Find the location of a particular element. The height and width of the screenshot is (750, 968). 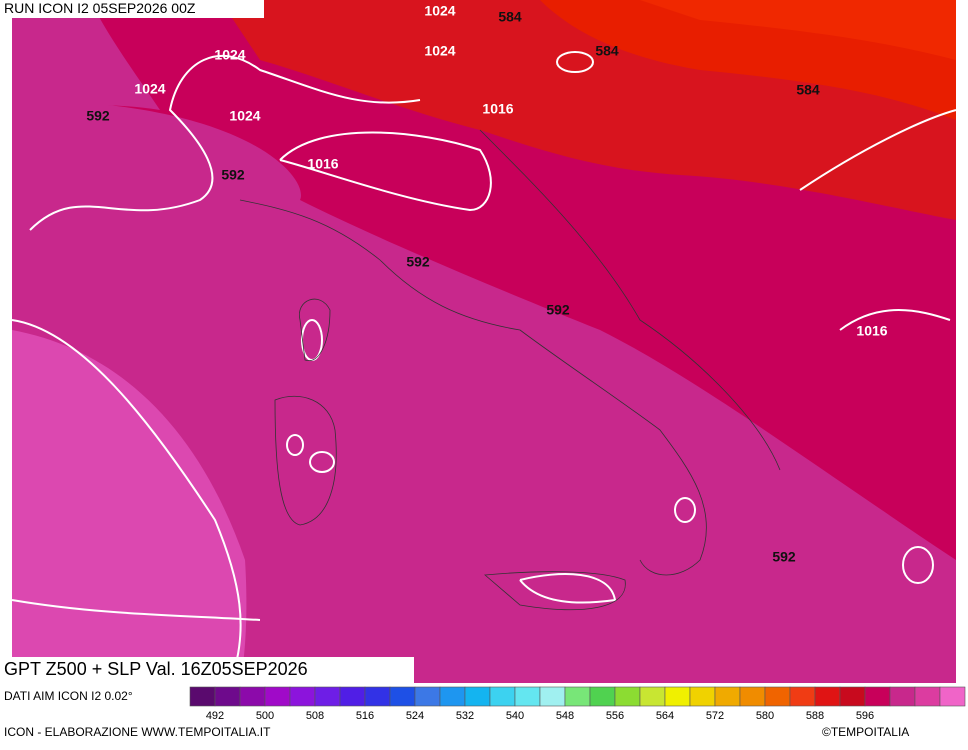

colorbar-label: 532 is located at coordinates (465, 716).